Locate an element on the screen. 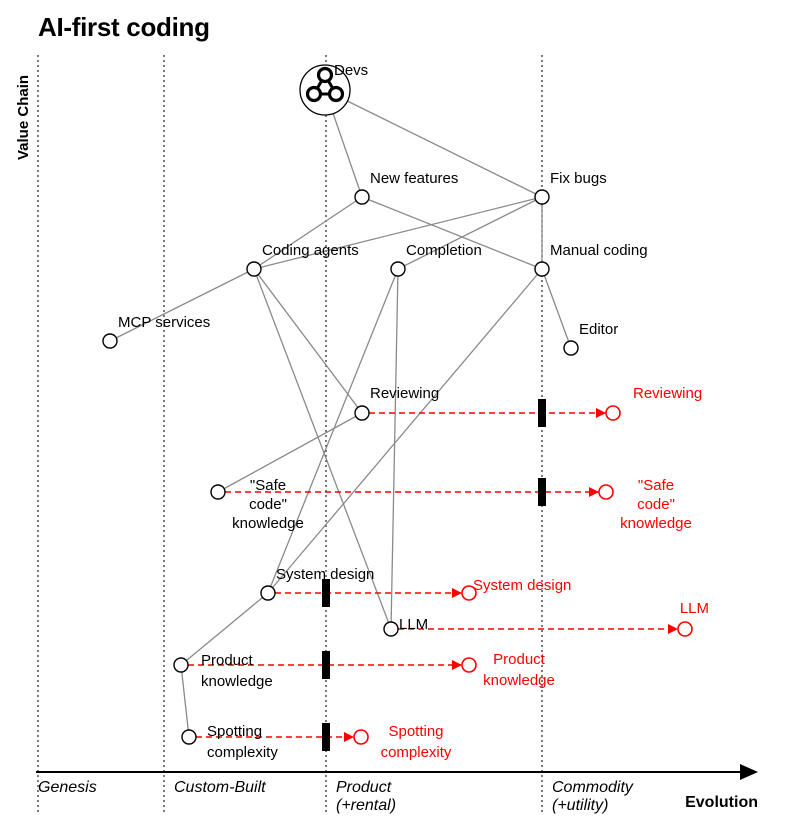 The height and width of the screenshot is (840, 800). evolved-label-spotting-complexity: complexity is located at coordinates (416, 752).